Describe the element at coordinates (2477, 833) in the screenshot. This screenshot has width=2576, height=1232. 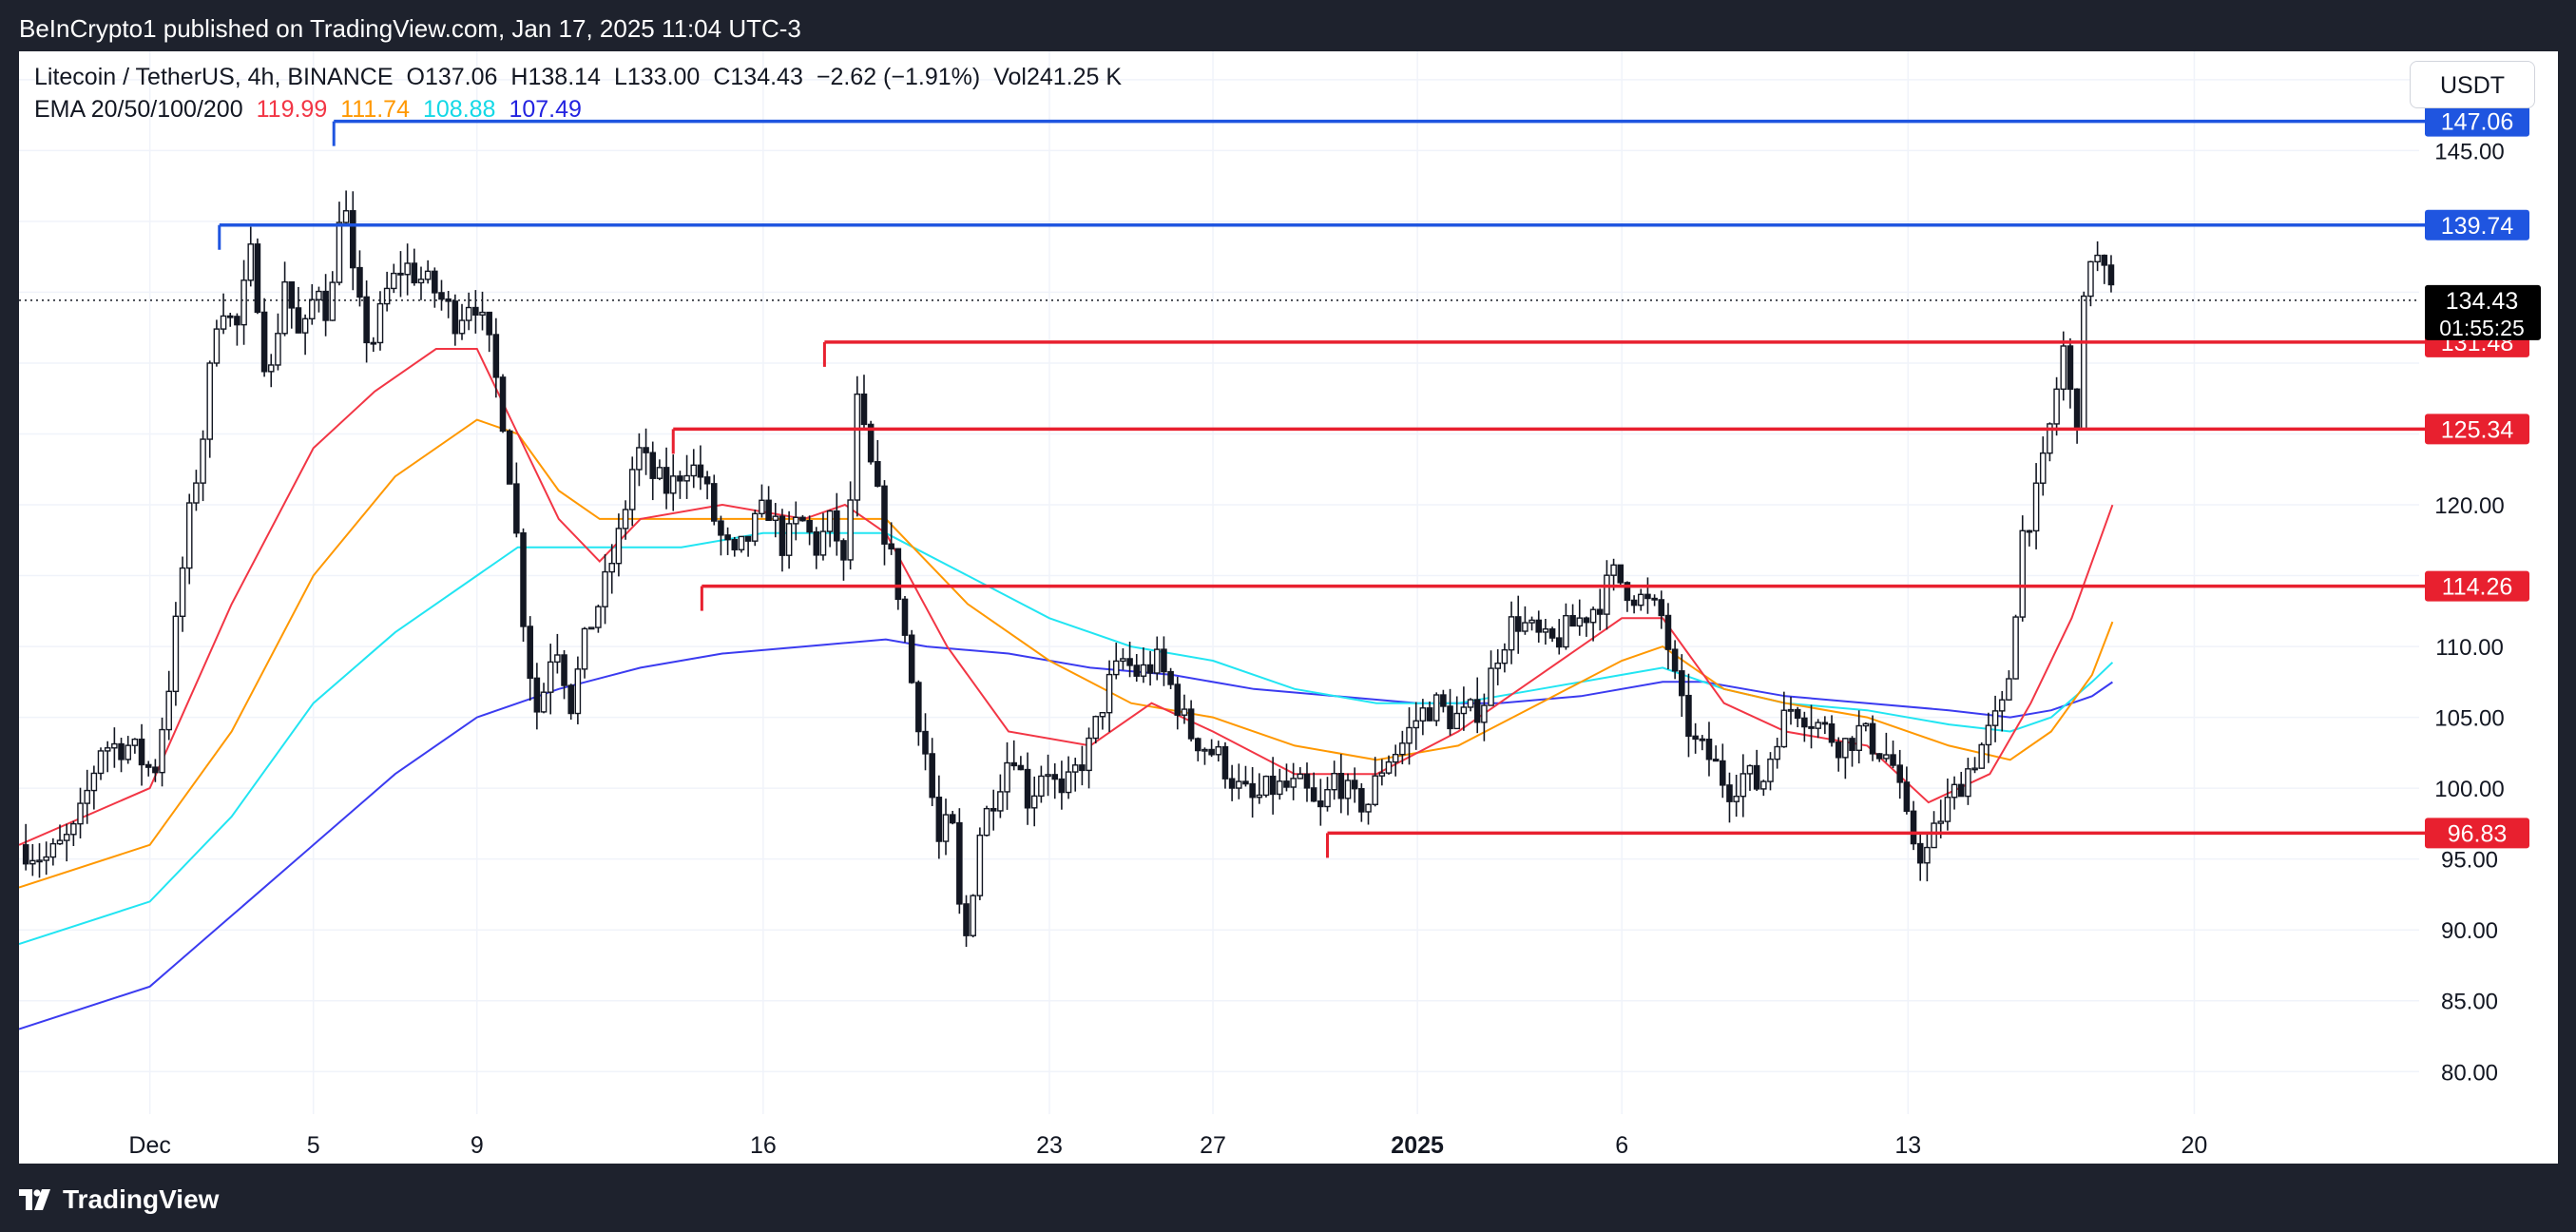
I see `support-price-label-bg` at that location.